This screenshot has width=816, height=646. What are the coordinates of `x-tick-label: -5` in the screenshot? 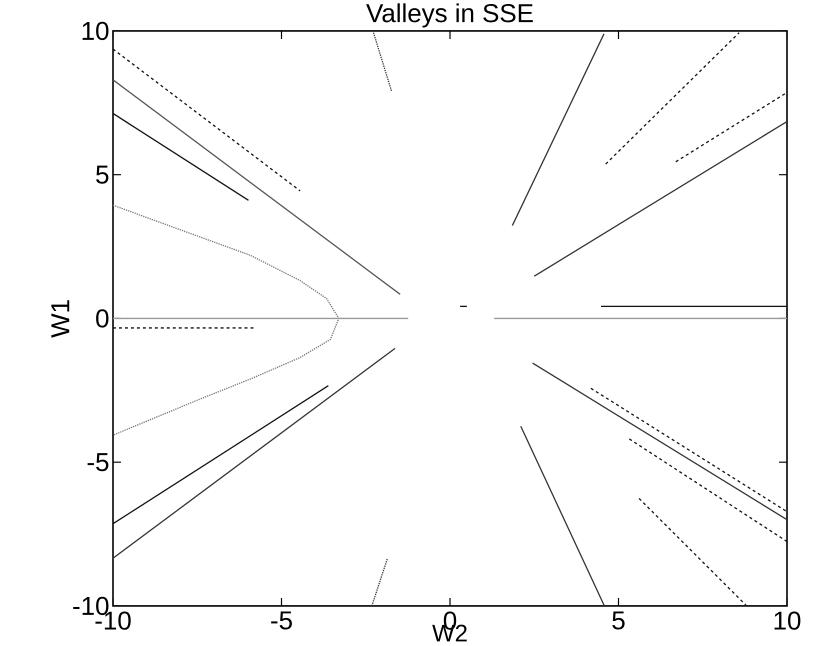 It's located at (281, 620).